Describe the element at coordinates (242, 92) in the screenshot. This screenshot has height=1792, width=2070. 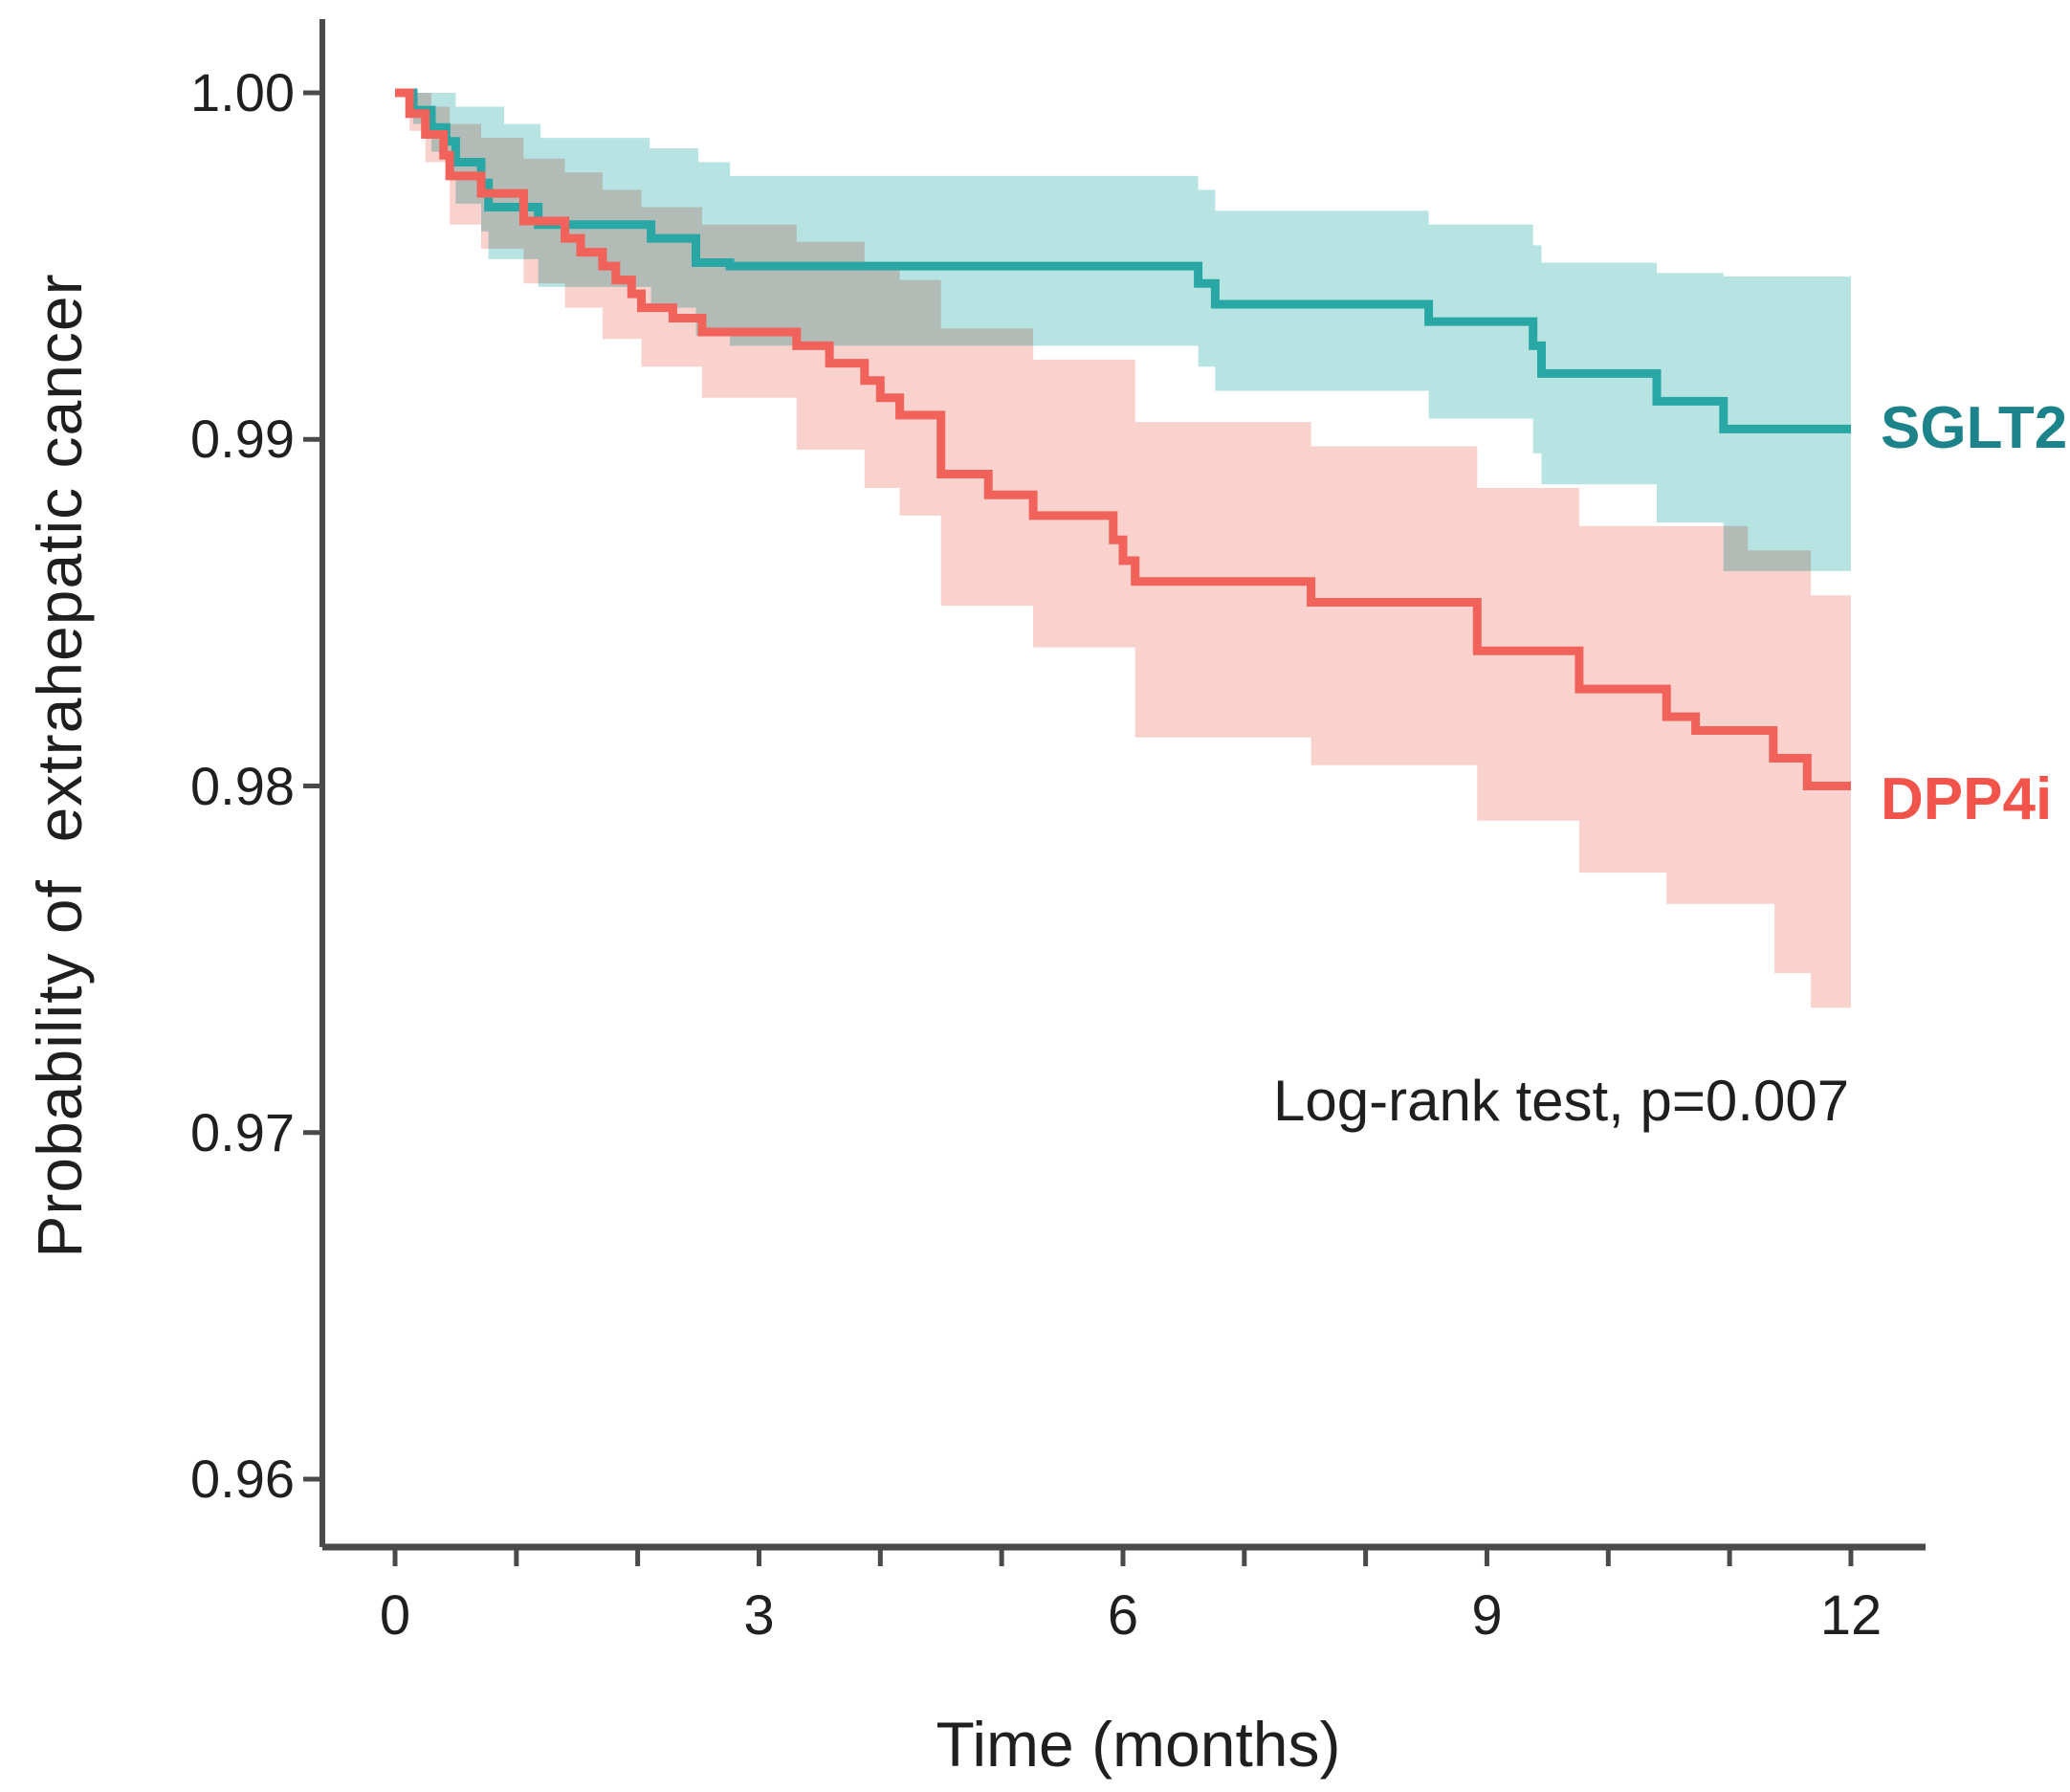
I see `y-tick-label: 1.00` at that location.